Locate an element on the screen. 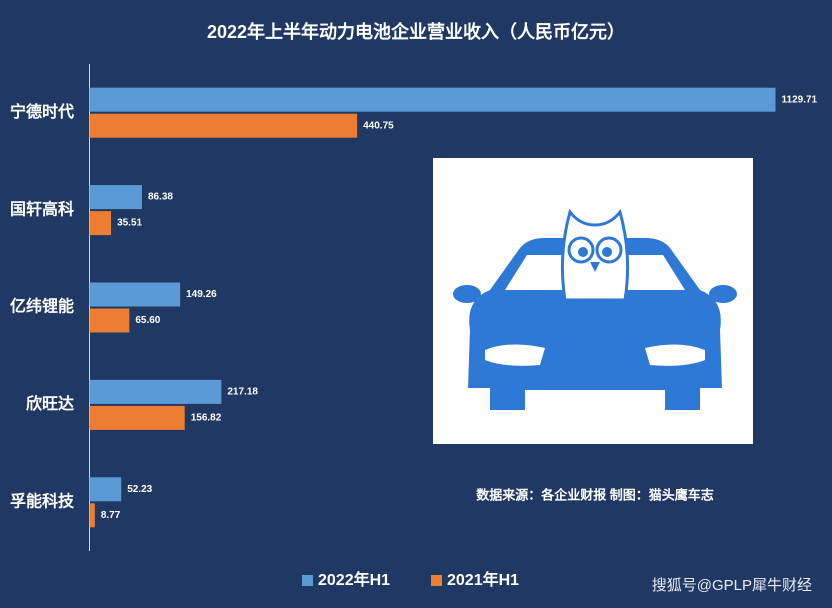  value-label: 35.51 is located at coordinates (129, 223).